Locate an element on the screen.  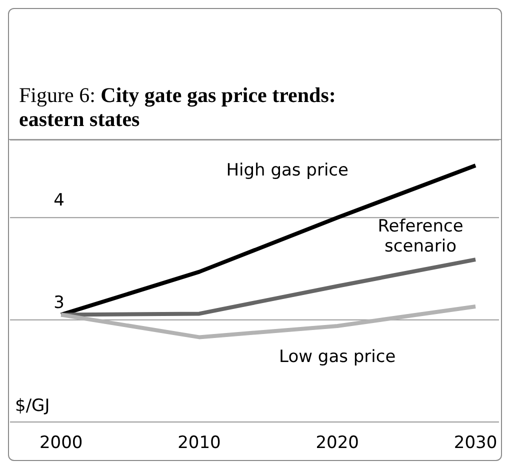
series-label: Reference scenario is located at coordinates (421, 236).